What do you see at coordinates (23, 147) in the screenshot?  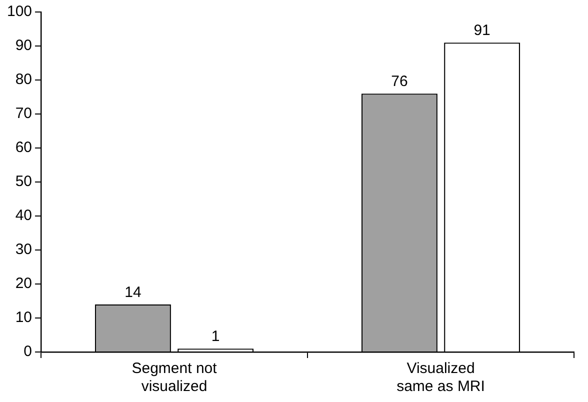 I see `y-tick-label: 60` at bounding box center [23, 147].